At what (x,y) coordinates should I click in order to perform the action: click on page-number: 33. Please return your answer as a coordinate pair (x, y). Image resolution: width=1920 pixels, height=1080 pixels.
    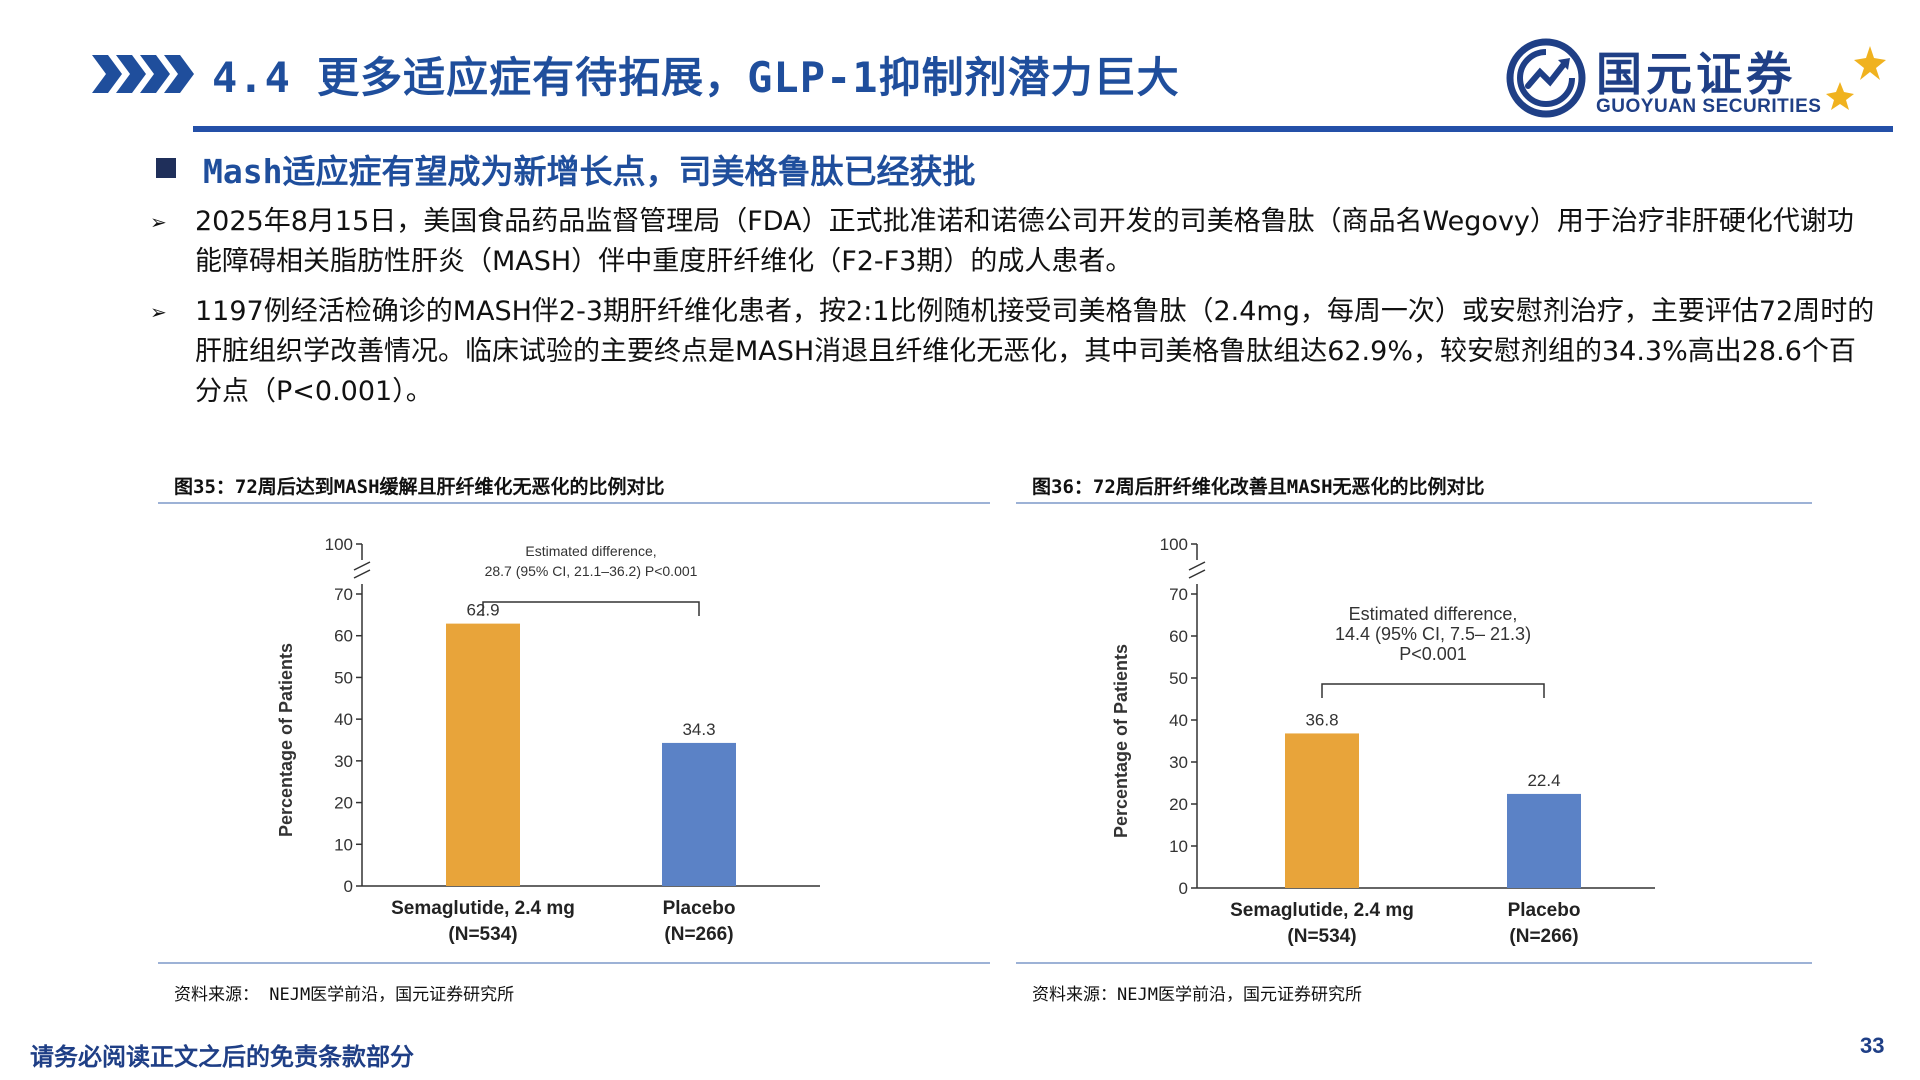
    Looking at the image, I should click on (1872, 1045).